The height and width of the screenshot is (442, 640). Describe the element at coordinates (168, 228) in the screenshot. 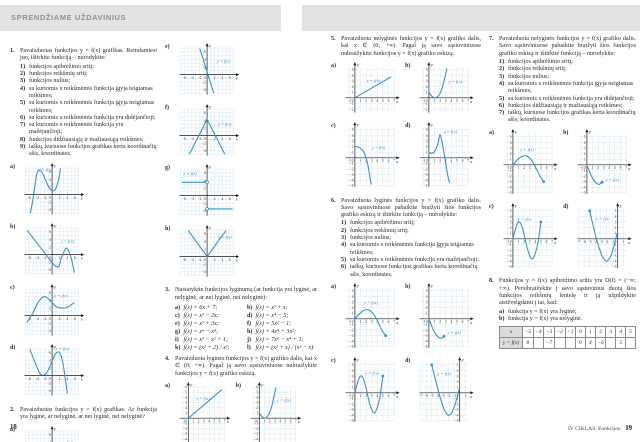

I see `graph-letter: h)` at that location.